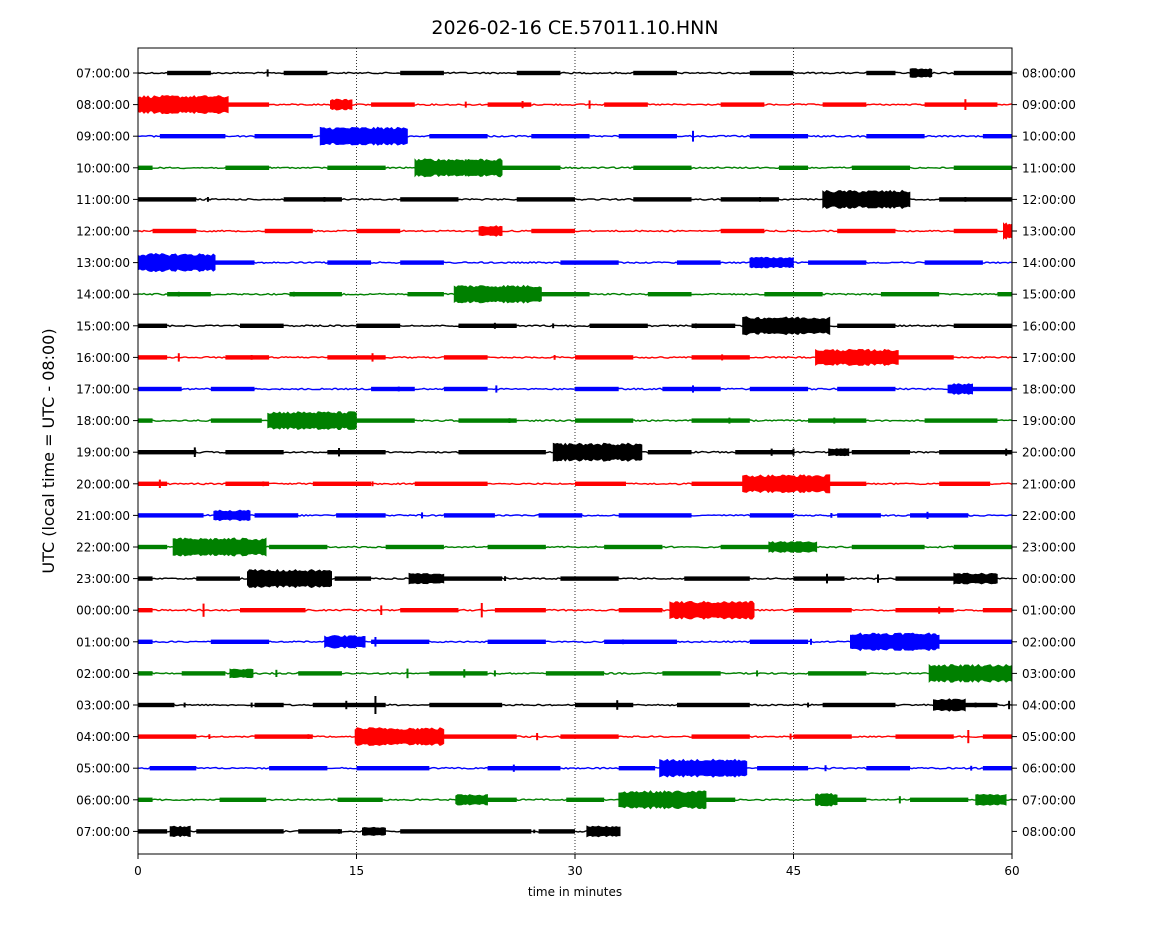 The width and height of the screenshot is (1150, 950). I want to click on left-time-label: 21:00:00, so click(103, 516).